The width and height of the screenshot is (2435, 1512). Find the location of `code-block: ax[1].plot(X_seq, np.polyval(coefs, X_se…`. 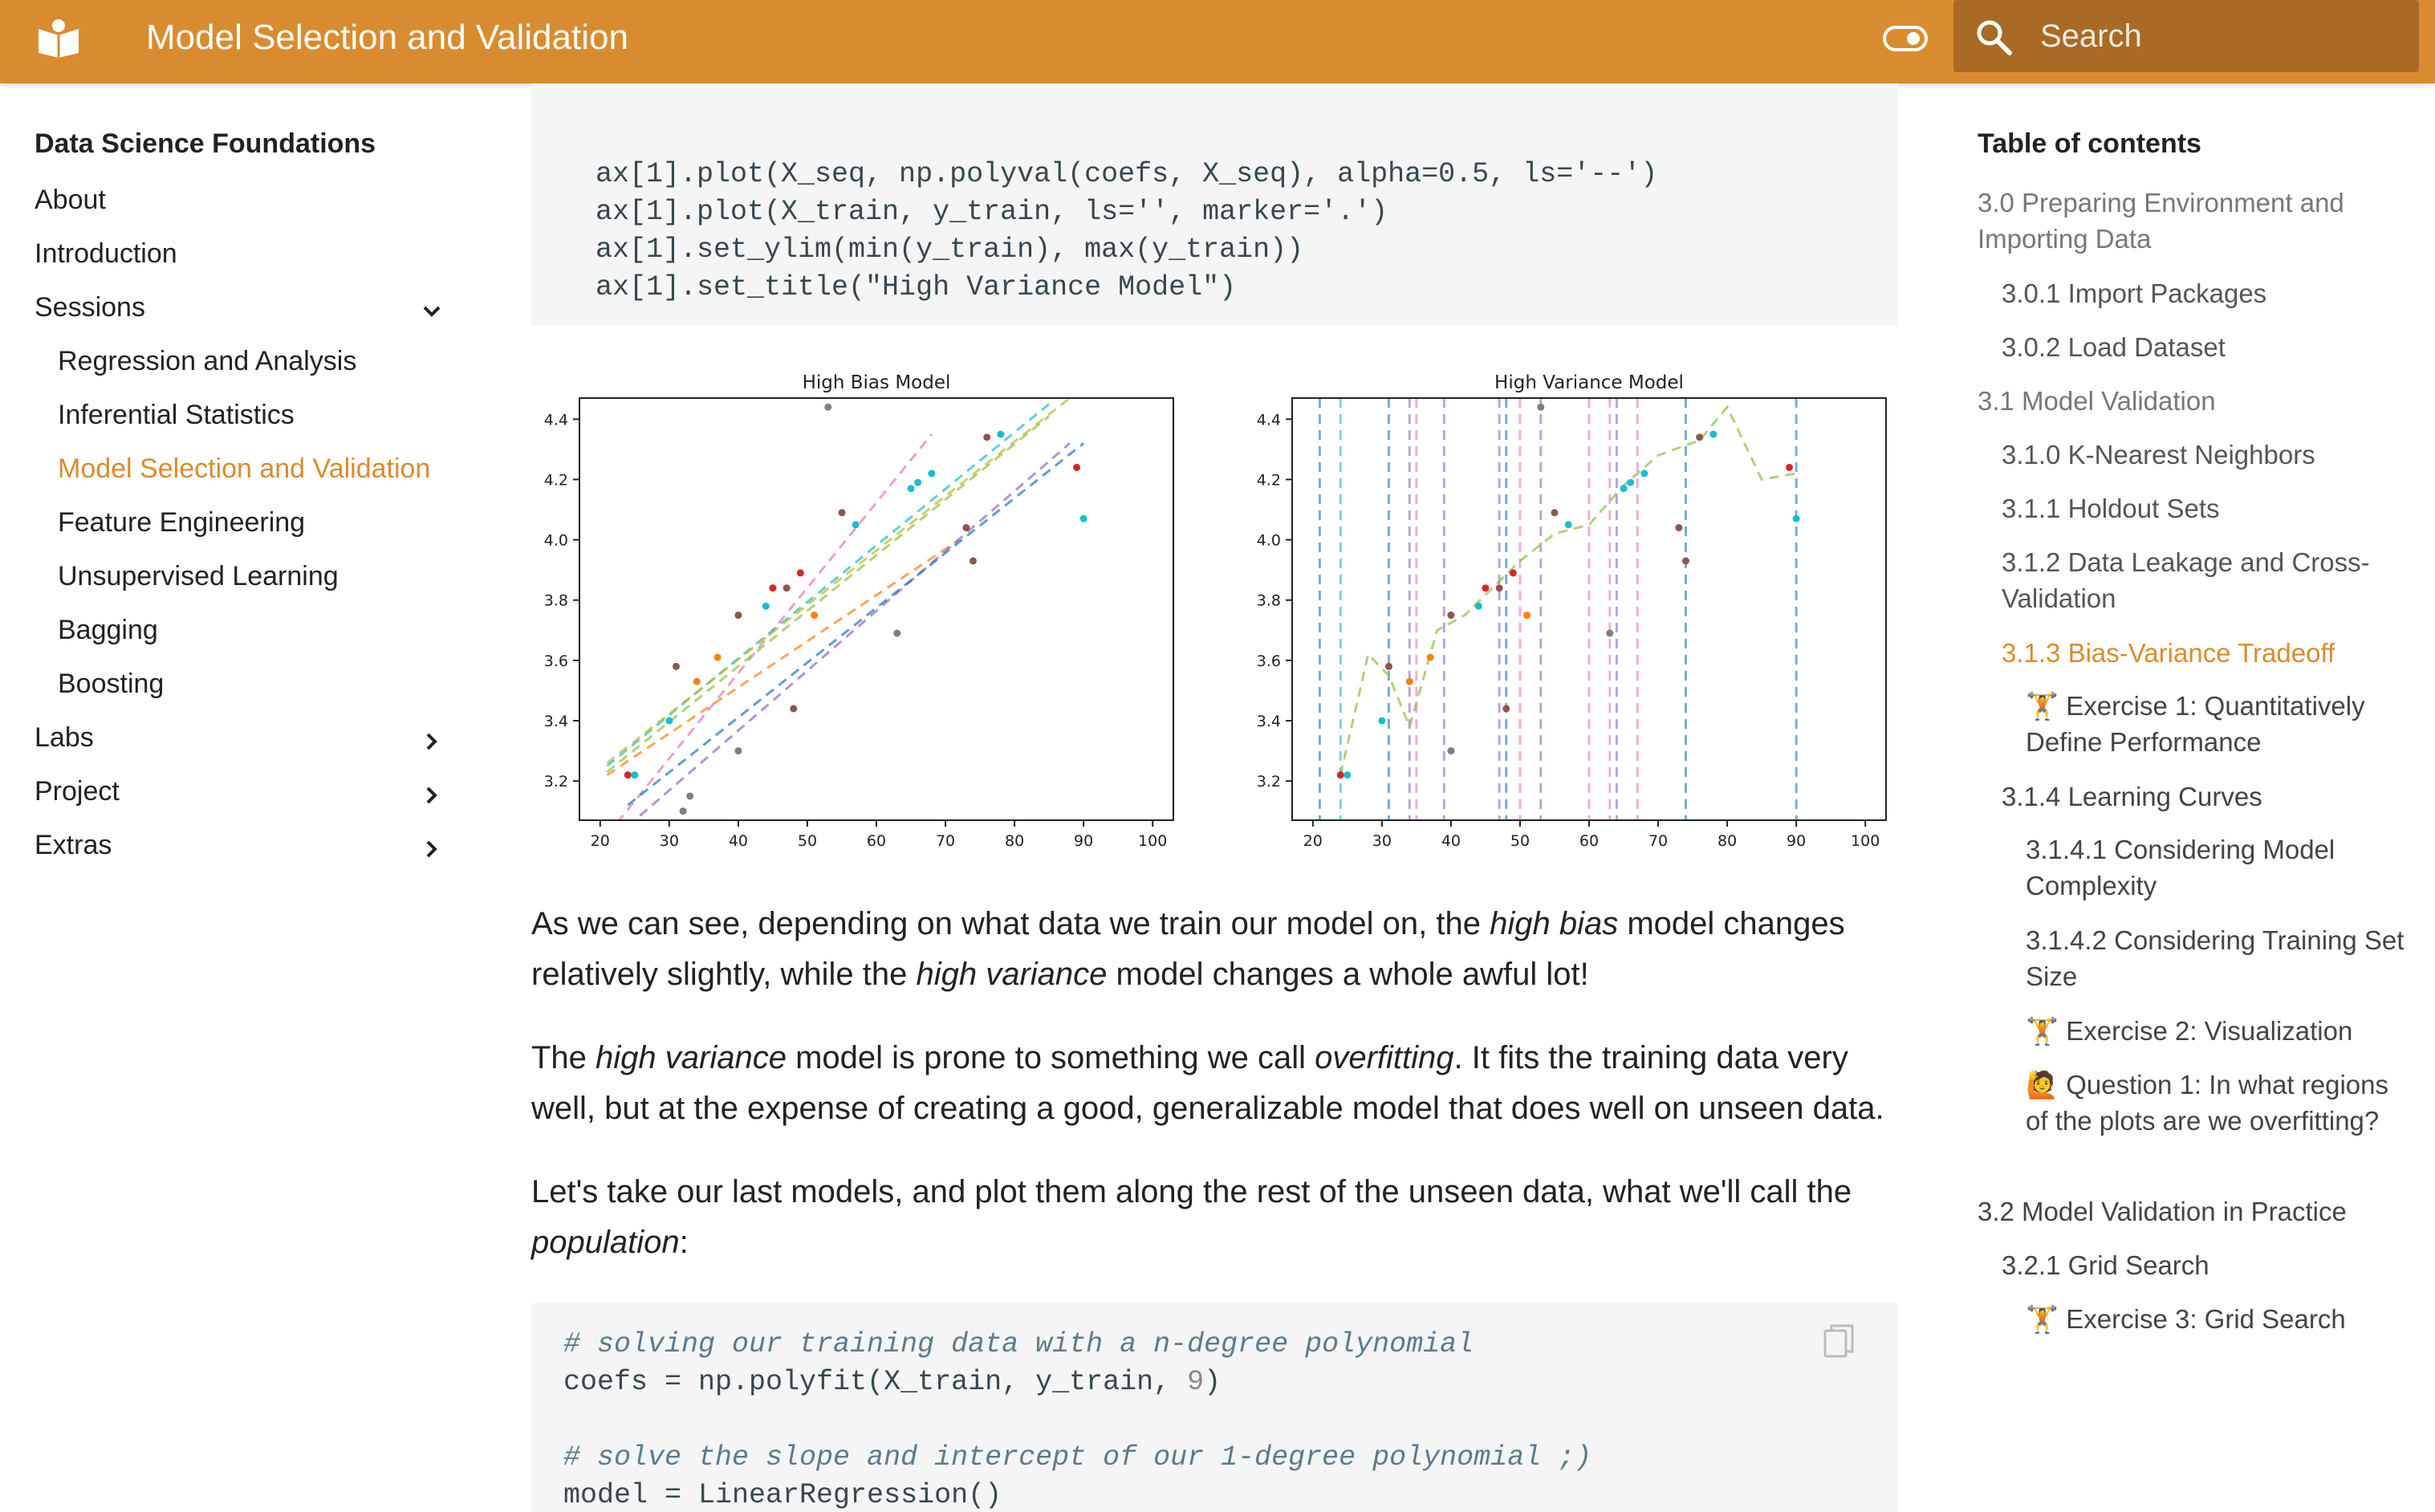

code-block: ax[1].plot(X_seq, np.polyval(coefs, X_se… is located at coordinates (1214, 205).